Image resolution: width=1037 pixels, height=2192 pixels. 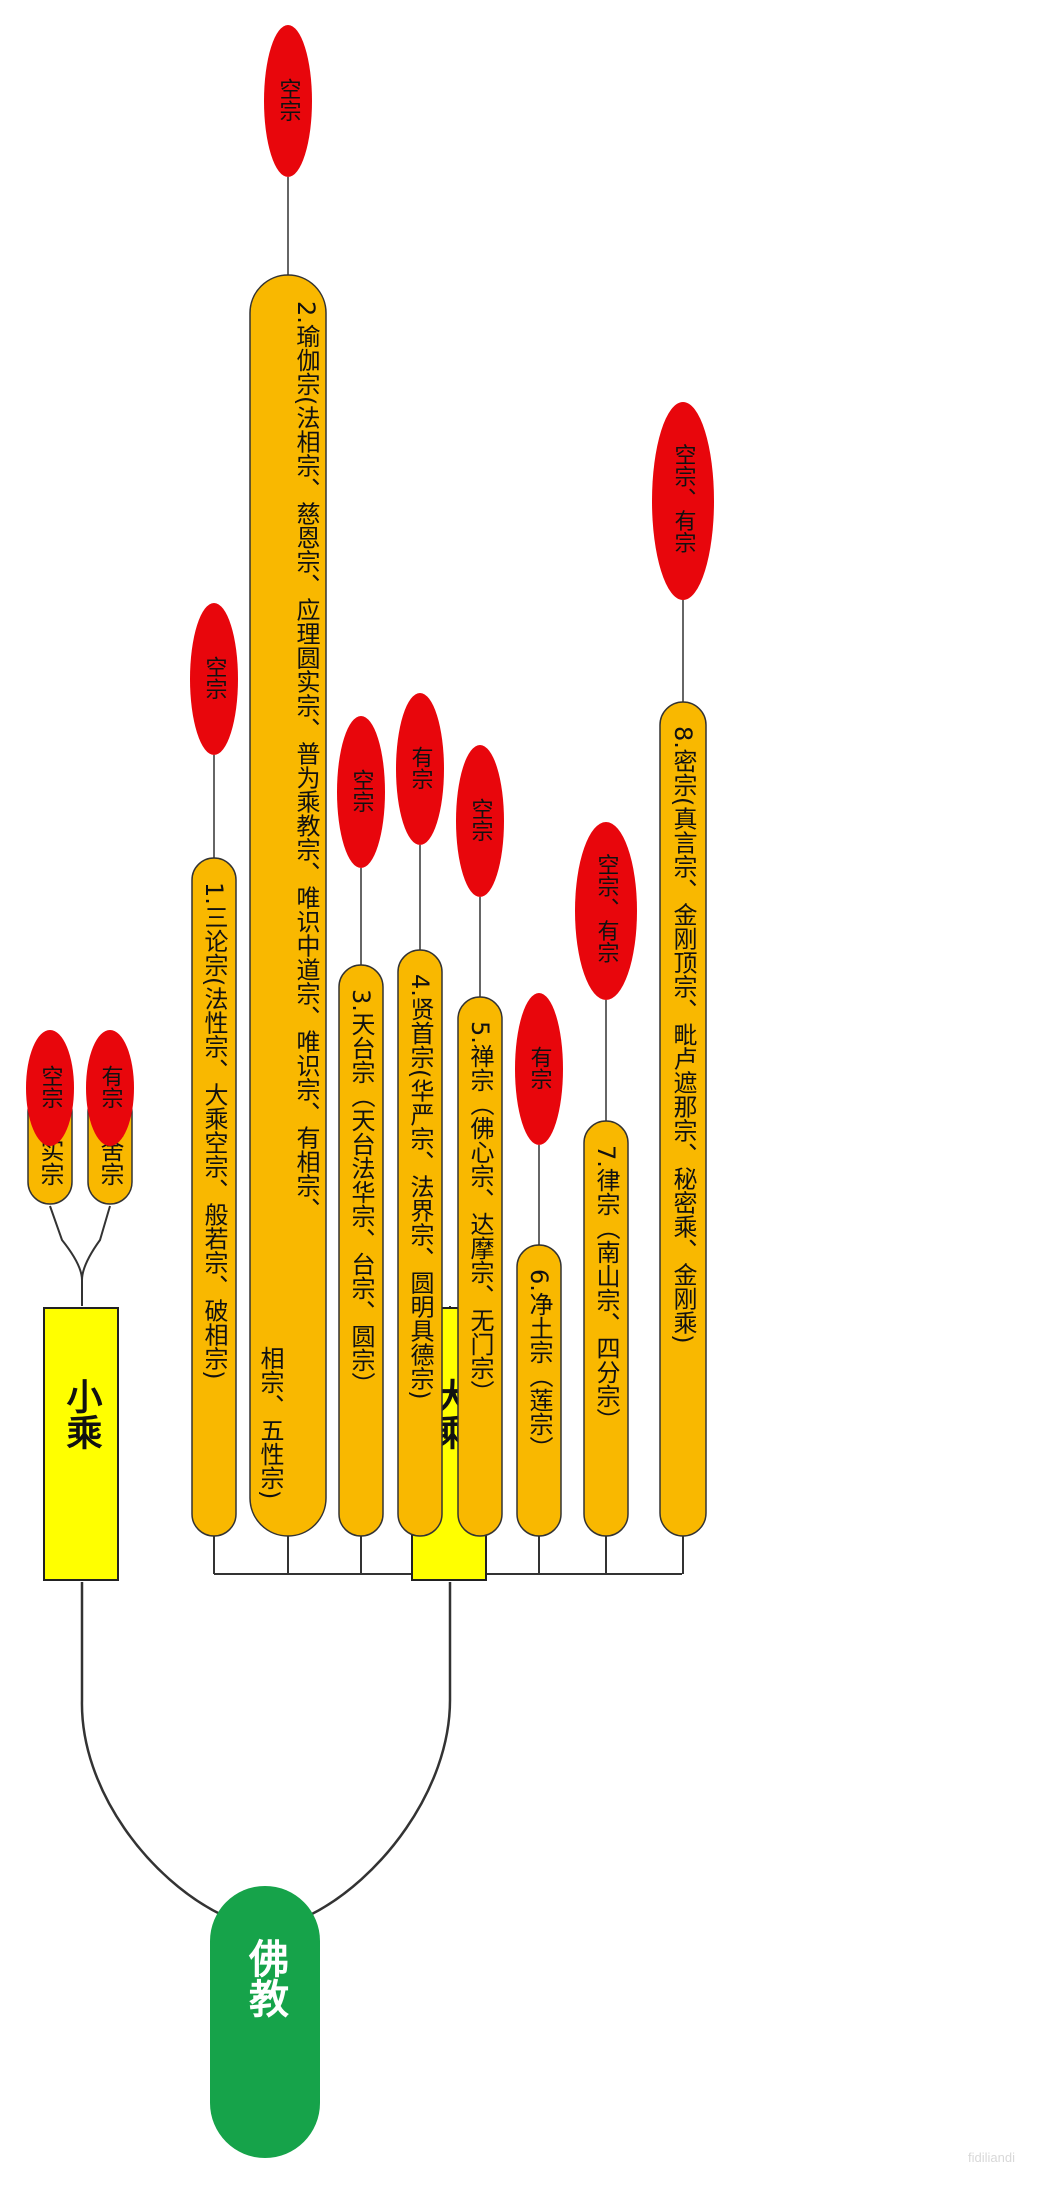 I want to click on school-label: 2.瑜伽宗(法相宗、慈恩宗、应理圆实宗、普为乘教宗、唯识中道宗、唯识宗、有相宗、, so click(x=306, y=761).